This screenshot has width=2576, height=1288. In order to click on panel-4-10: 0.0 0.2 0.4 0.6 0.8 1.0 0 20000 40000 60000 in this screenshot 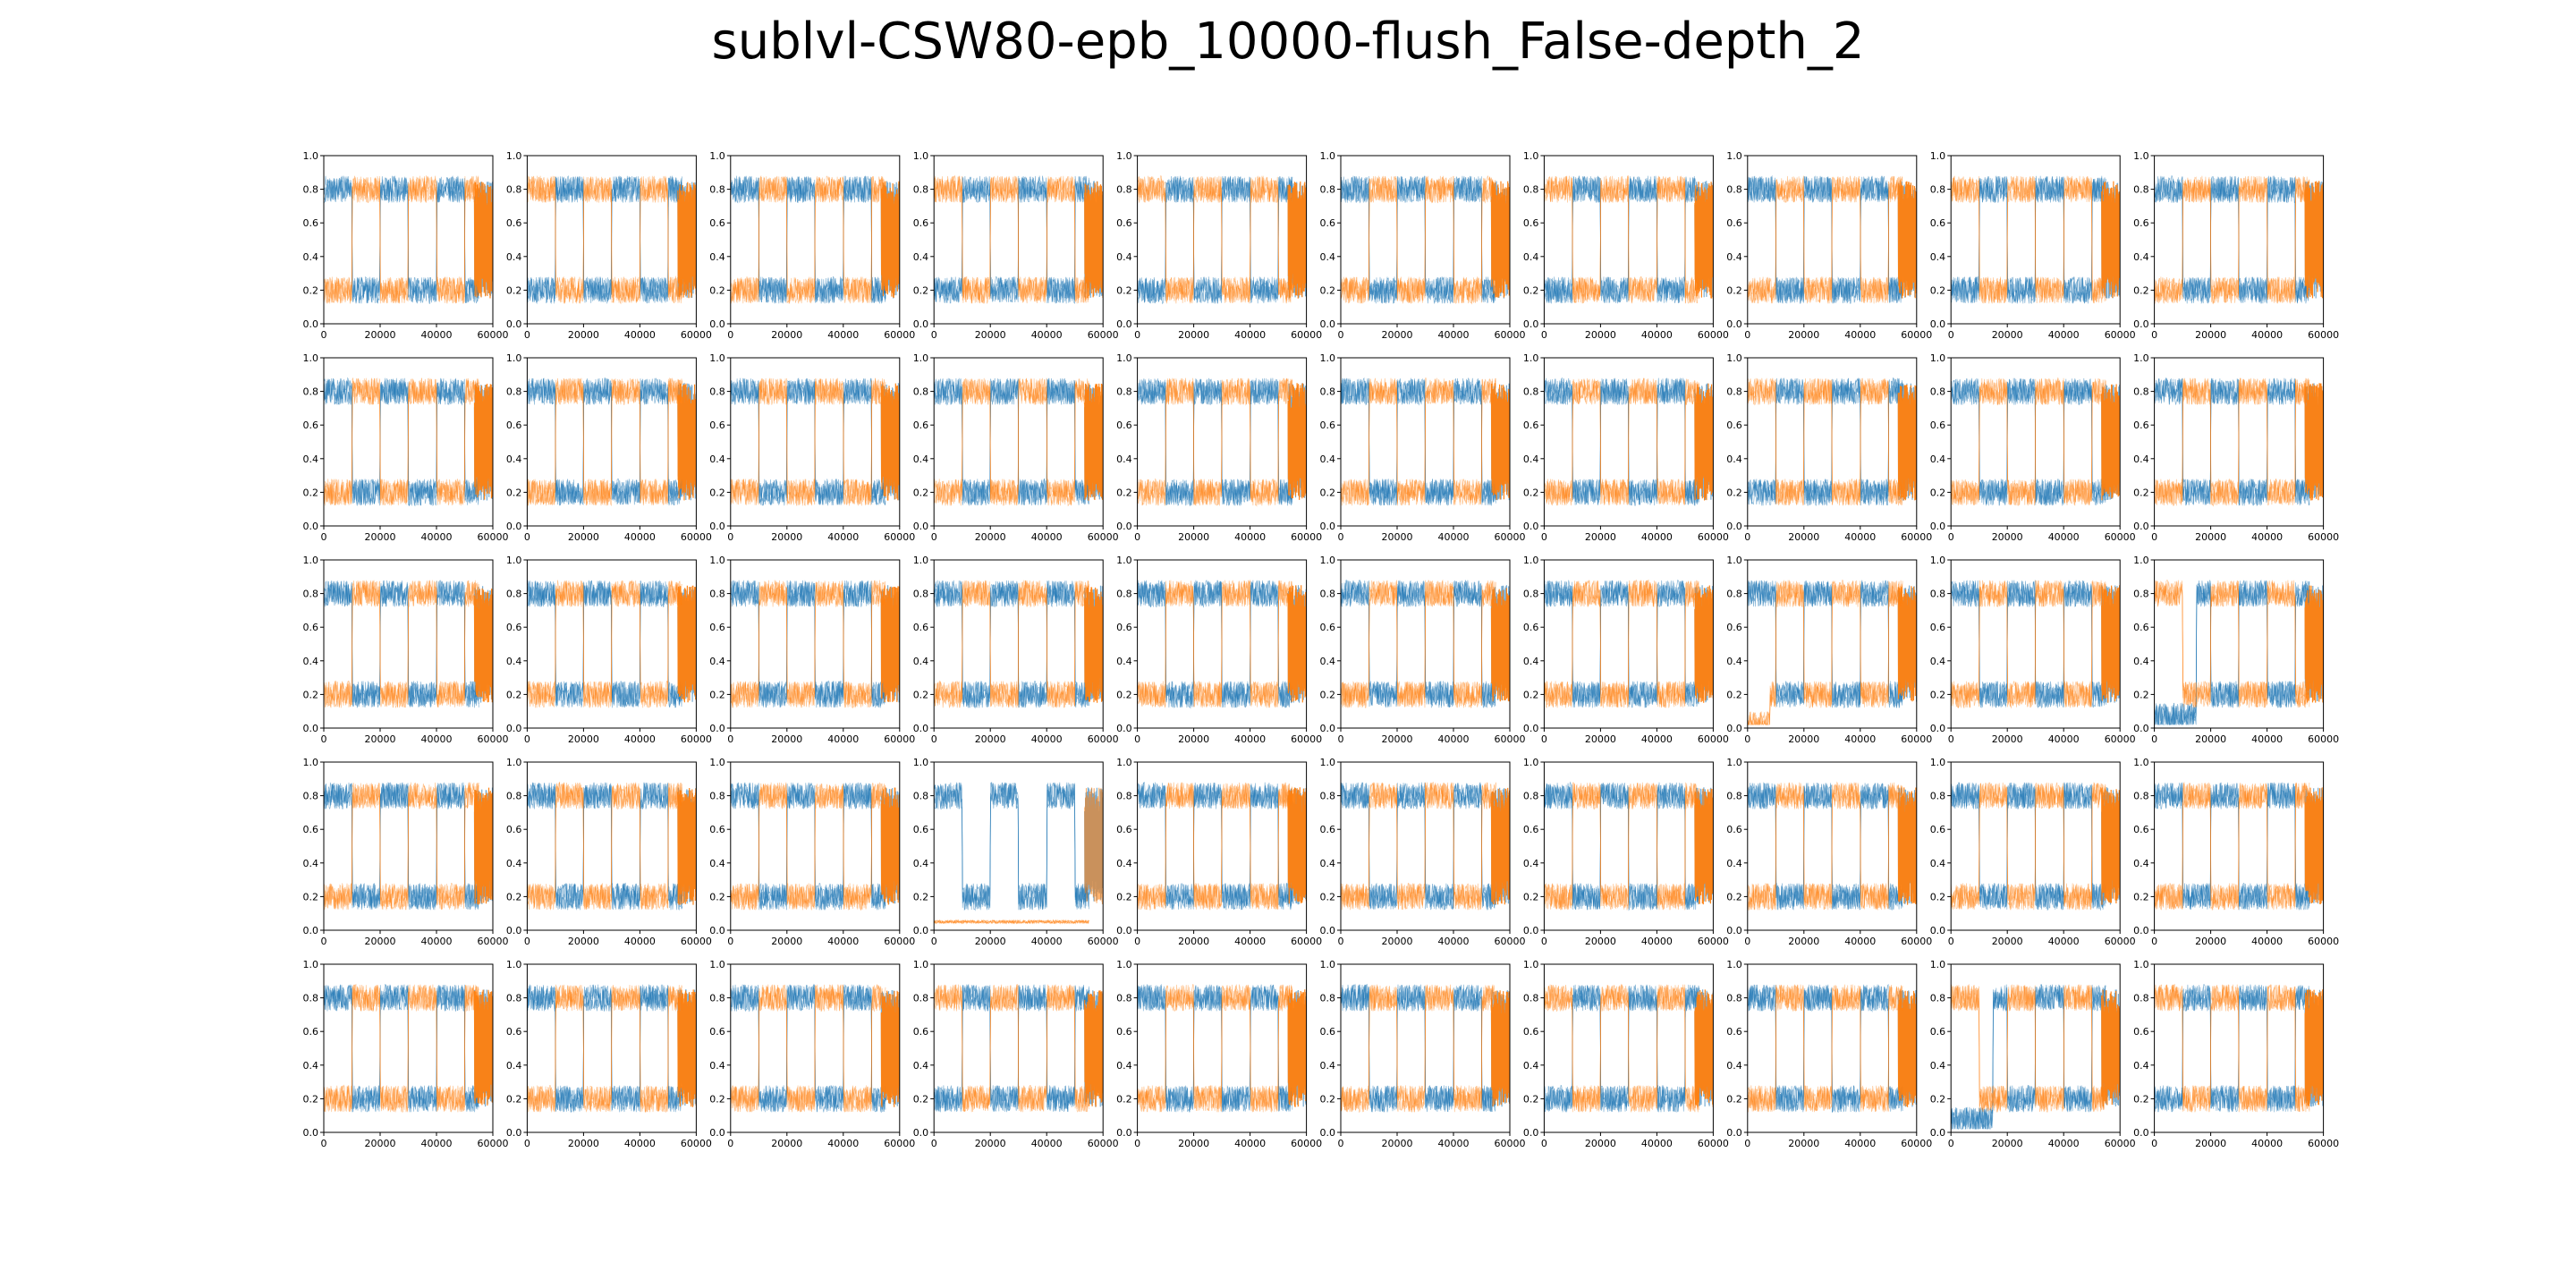, I will do `click(2236, 852)`.